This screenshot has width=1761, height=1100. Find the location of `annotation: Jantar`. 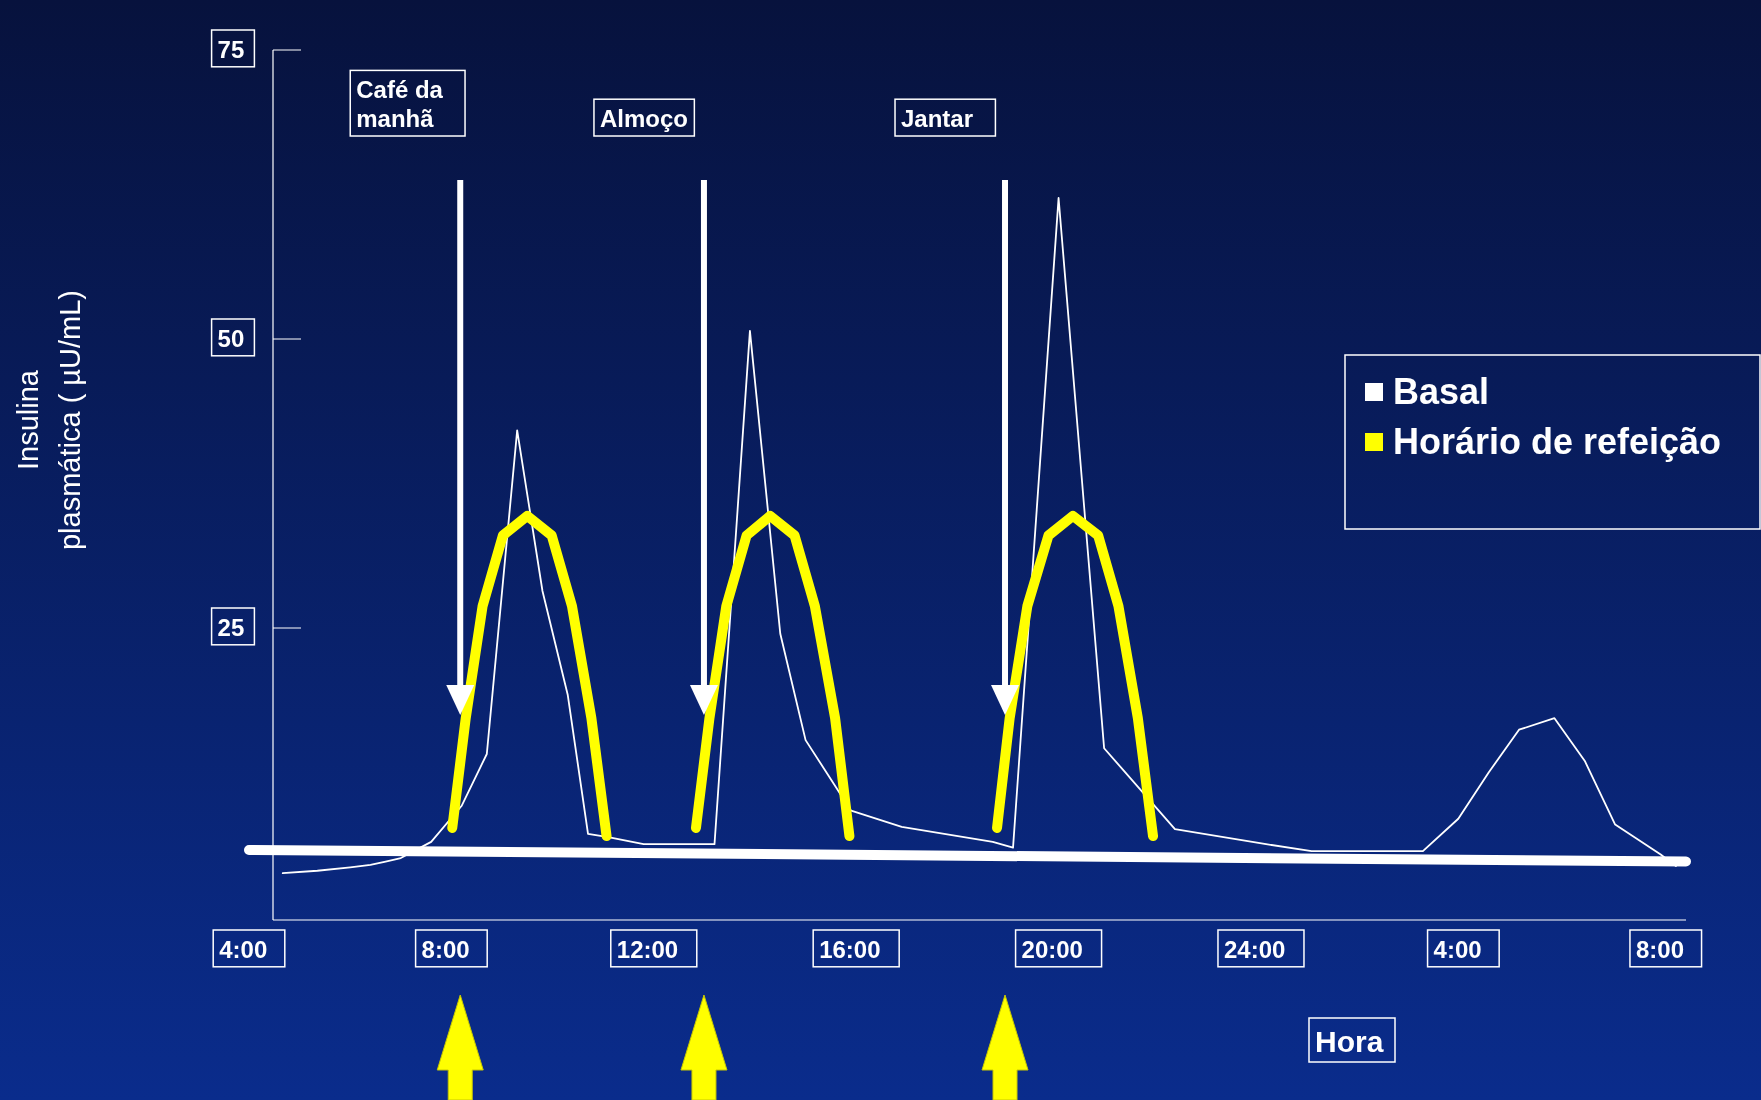

annotation: Jantar is located at coordinates (937, 119).